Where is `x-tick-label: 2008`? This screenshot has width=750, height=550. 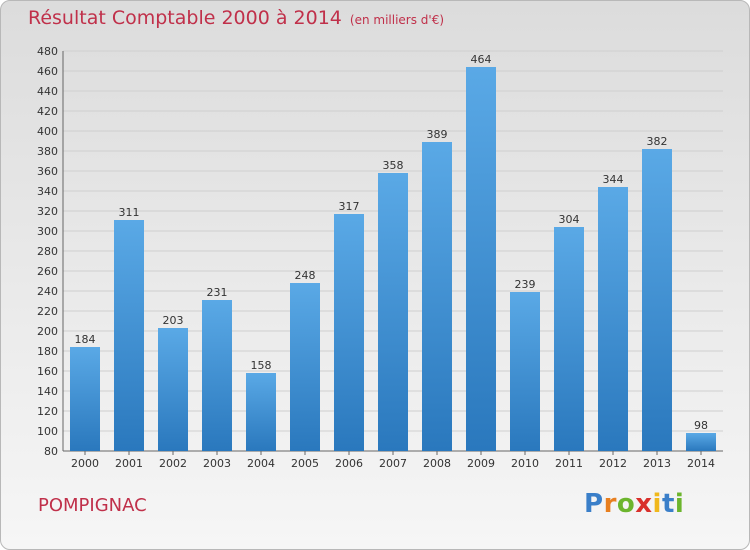
x-tick-label: 2008 is located at coordinates (437, 463).